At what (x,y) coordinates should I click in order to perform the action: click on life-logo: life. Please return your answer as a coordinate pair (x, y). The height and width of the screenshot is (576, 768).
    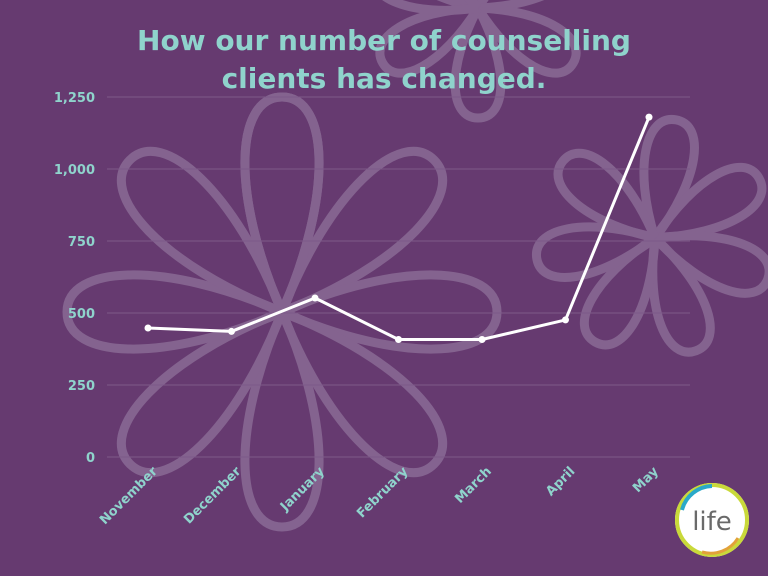
    Looking at the image, I should click on (712, 520).